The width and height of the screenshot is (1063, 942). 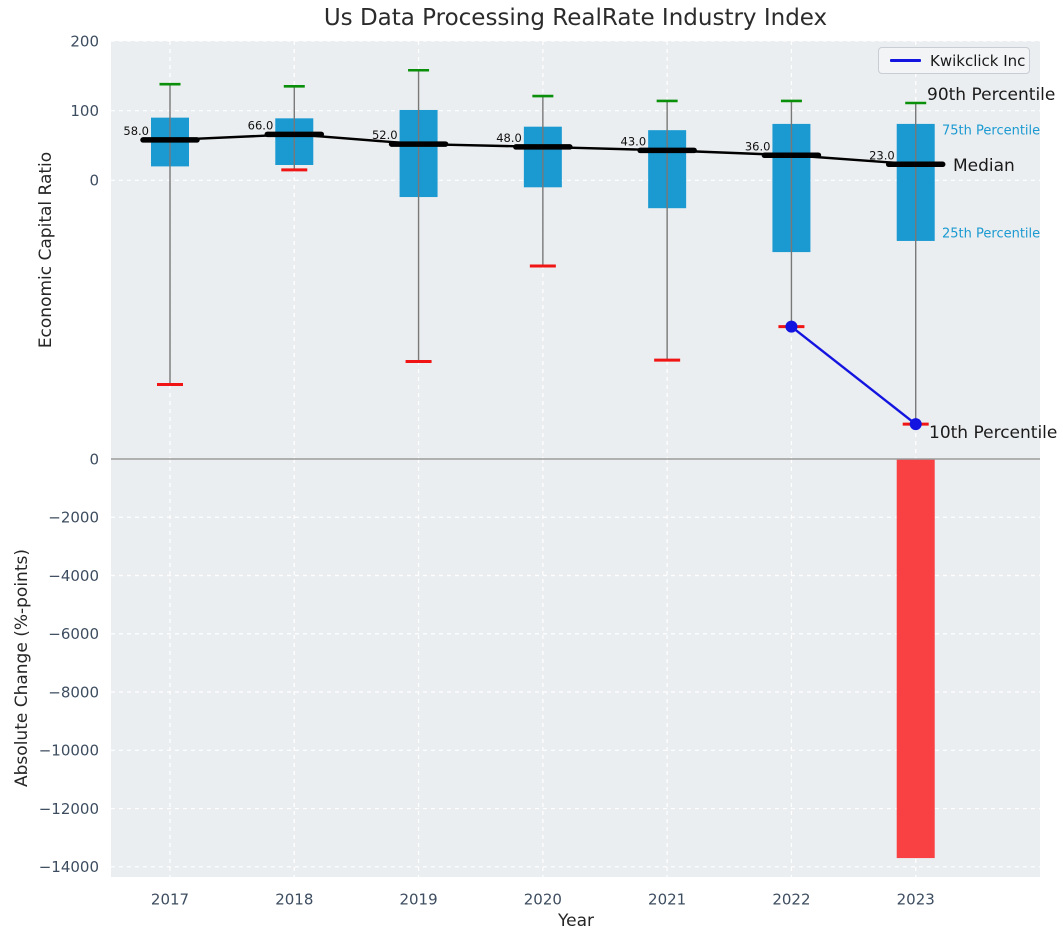 What do you see at coordinates (667, 899) in the screenshot?
I see `x-tick-label-2021: 2021` at bounding box center [667, 899].